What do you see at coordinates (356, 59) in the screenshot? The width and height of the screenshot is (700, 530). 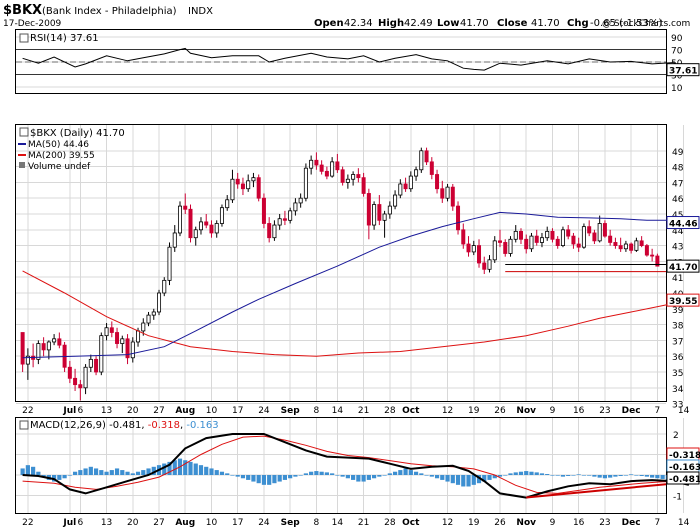 I see `rsi-line` at bounding box center [356, 59].